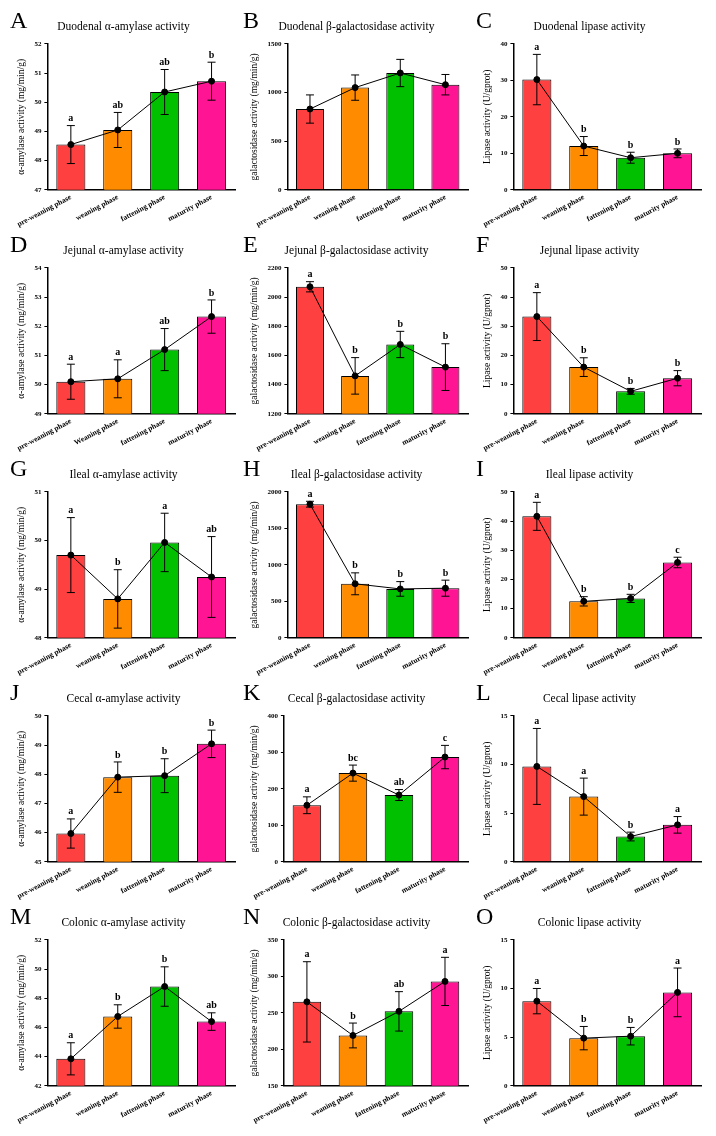 The width and height of the screenshot is (716, 1136). Describe the element at coordinates (484, 20) in the screenshot. I see `text: C` at that location.